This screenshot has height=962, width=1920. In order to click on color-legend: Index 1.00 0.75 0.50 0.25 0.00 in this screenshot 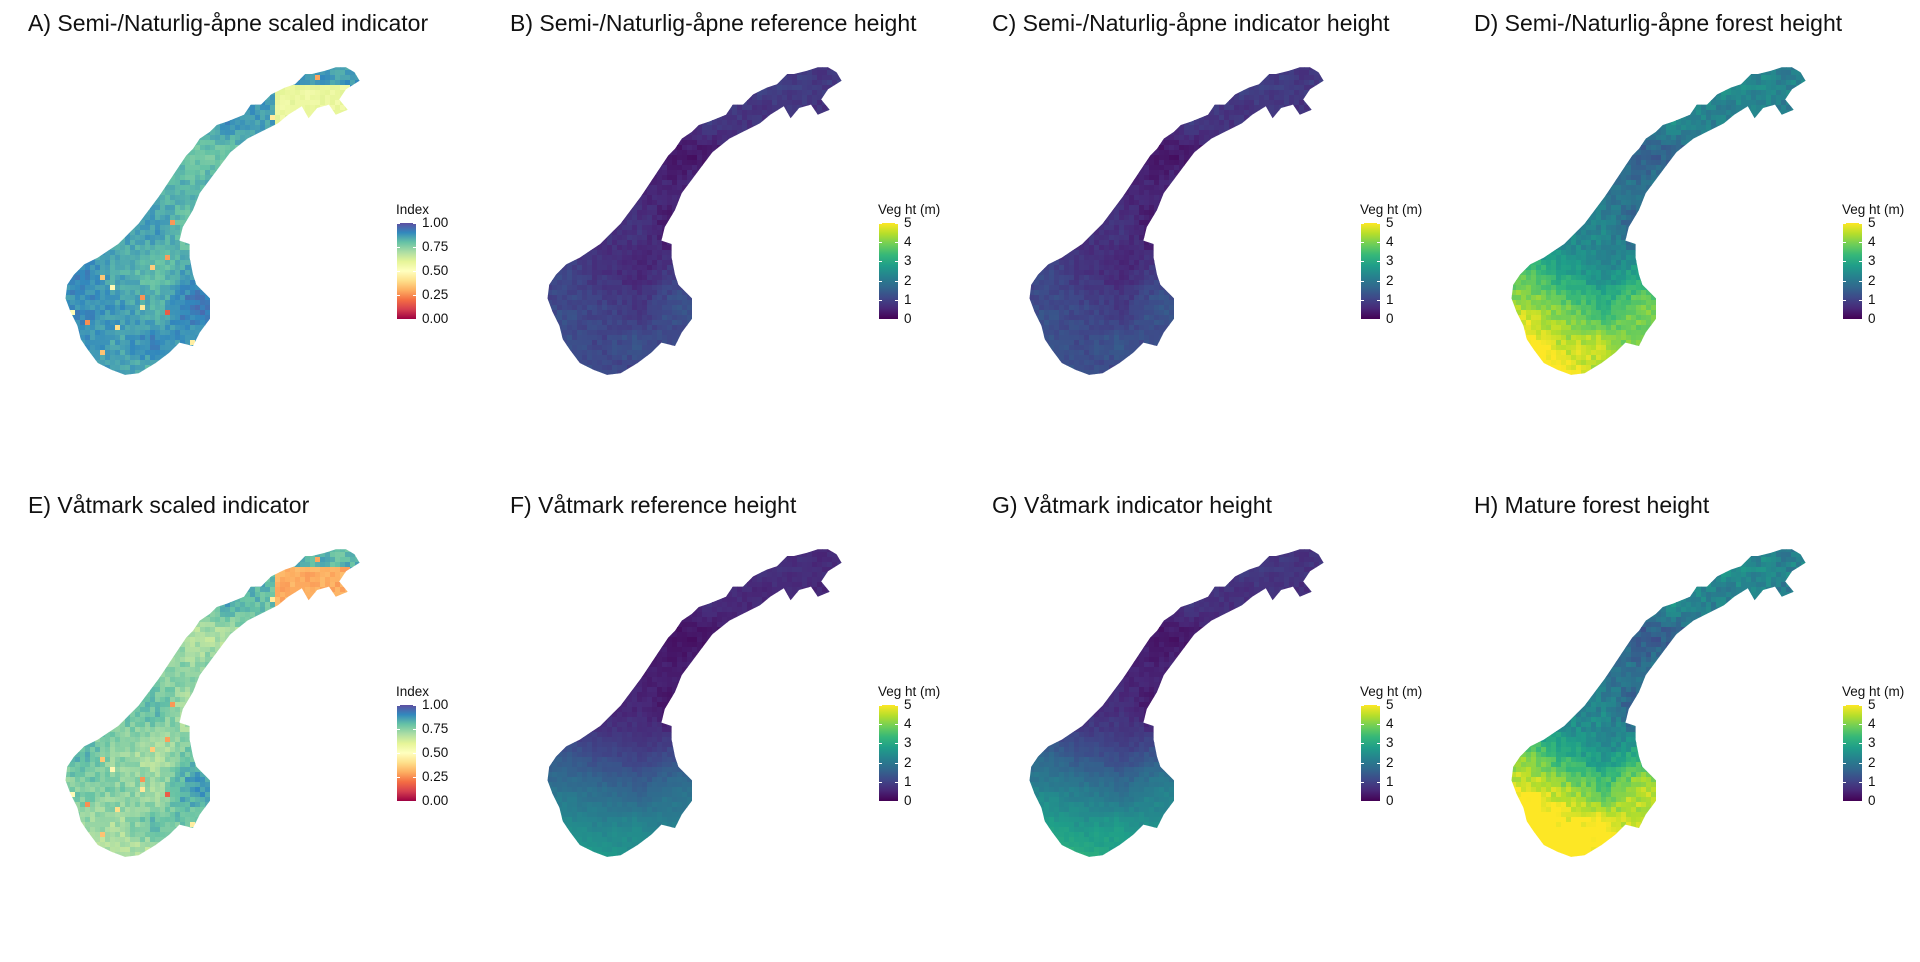, I will do `click(438, 749)`.